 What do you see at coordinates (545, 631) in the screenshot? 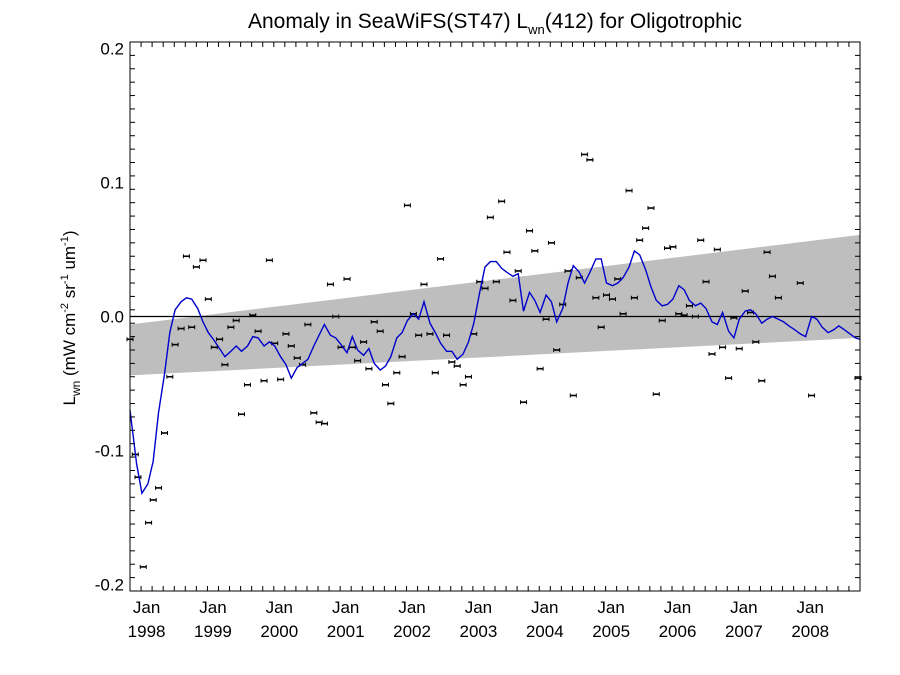
I see `x-tick-label-year: 2004` at bounding box center [545, 631].